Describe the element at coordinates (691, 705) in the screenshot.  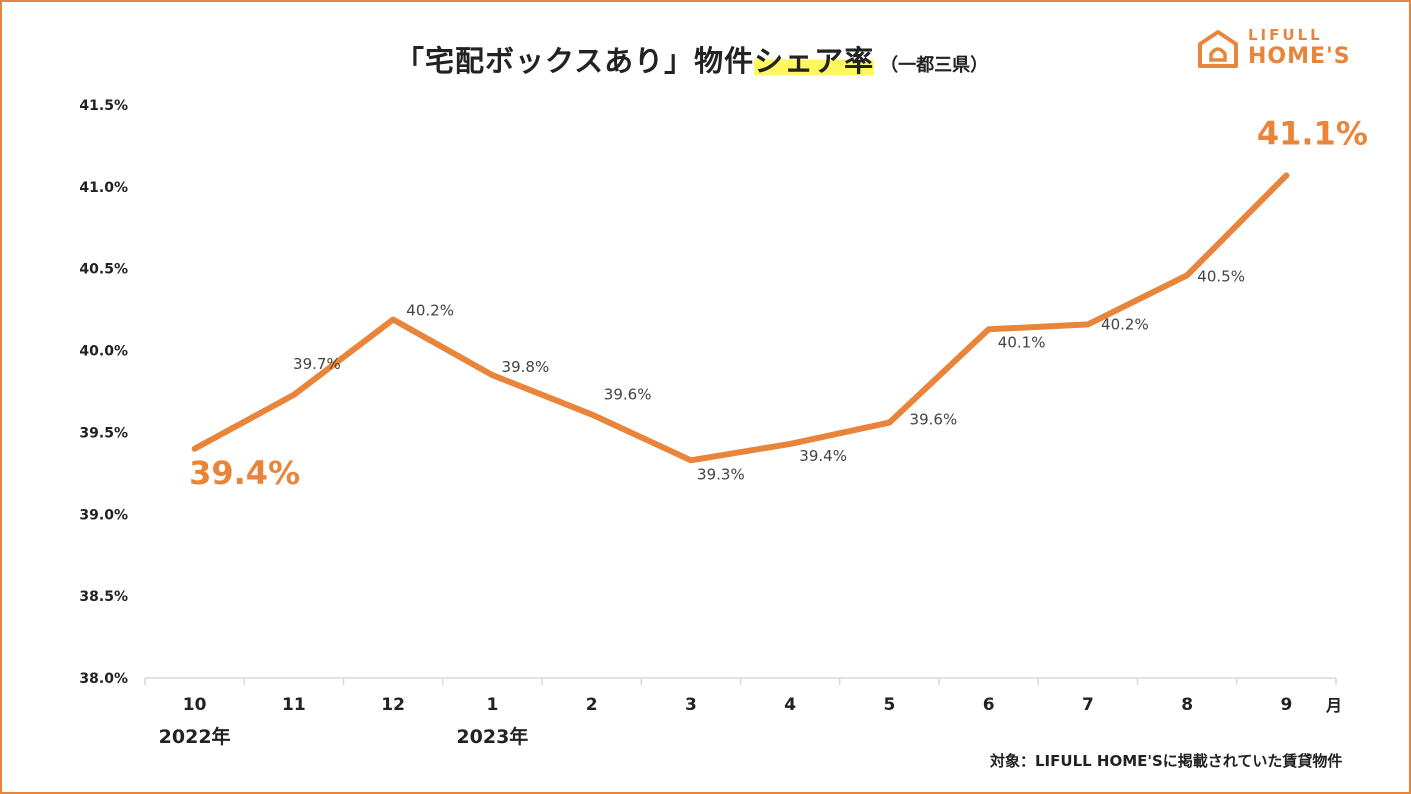
I see `x-tick-label: 3` at that location.